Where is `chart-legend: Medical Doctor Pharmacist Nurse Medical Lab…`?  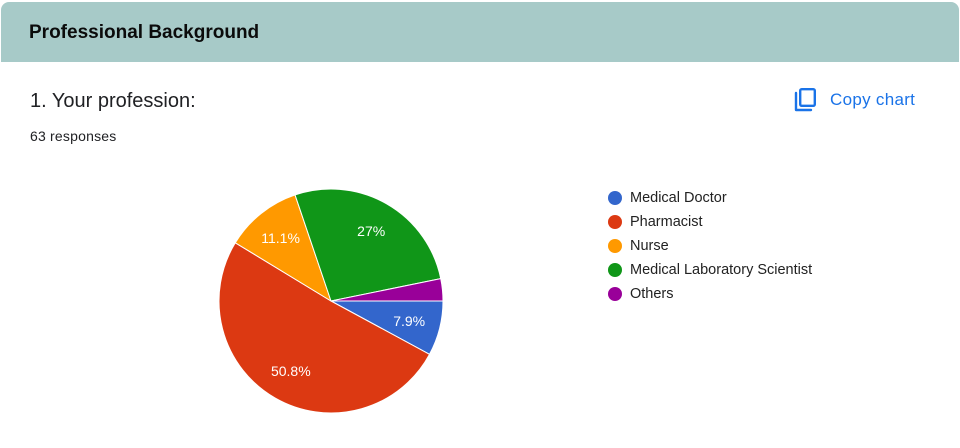 chart-legend: Medical Doctor Pharmacist Nurse Medical Lab… is located at coordinates (710, 246).